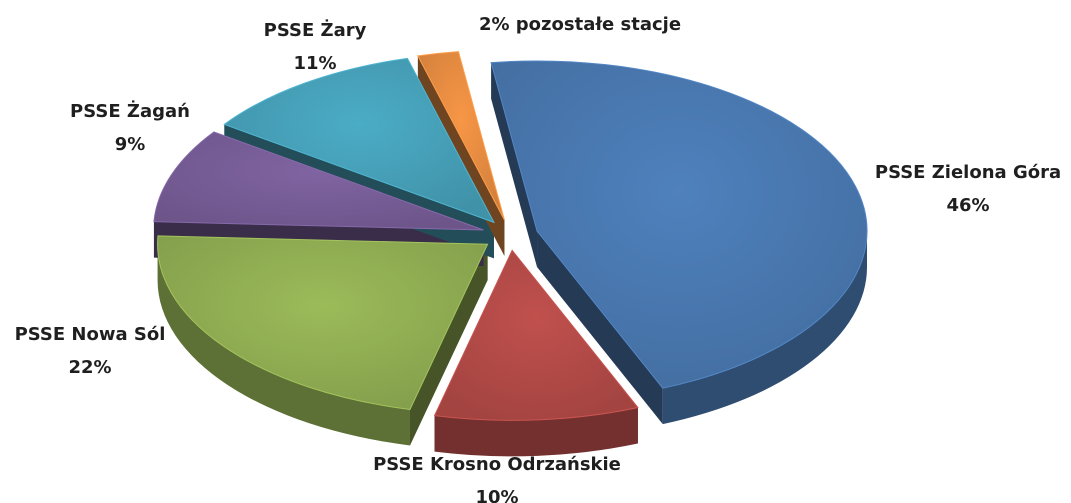 Image resolution: width=1071 pixels, height=503 pixels. Describe the element at coordinates (89, 367) in the screenshot. I see `value-label: 22%` at that location.